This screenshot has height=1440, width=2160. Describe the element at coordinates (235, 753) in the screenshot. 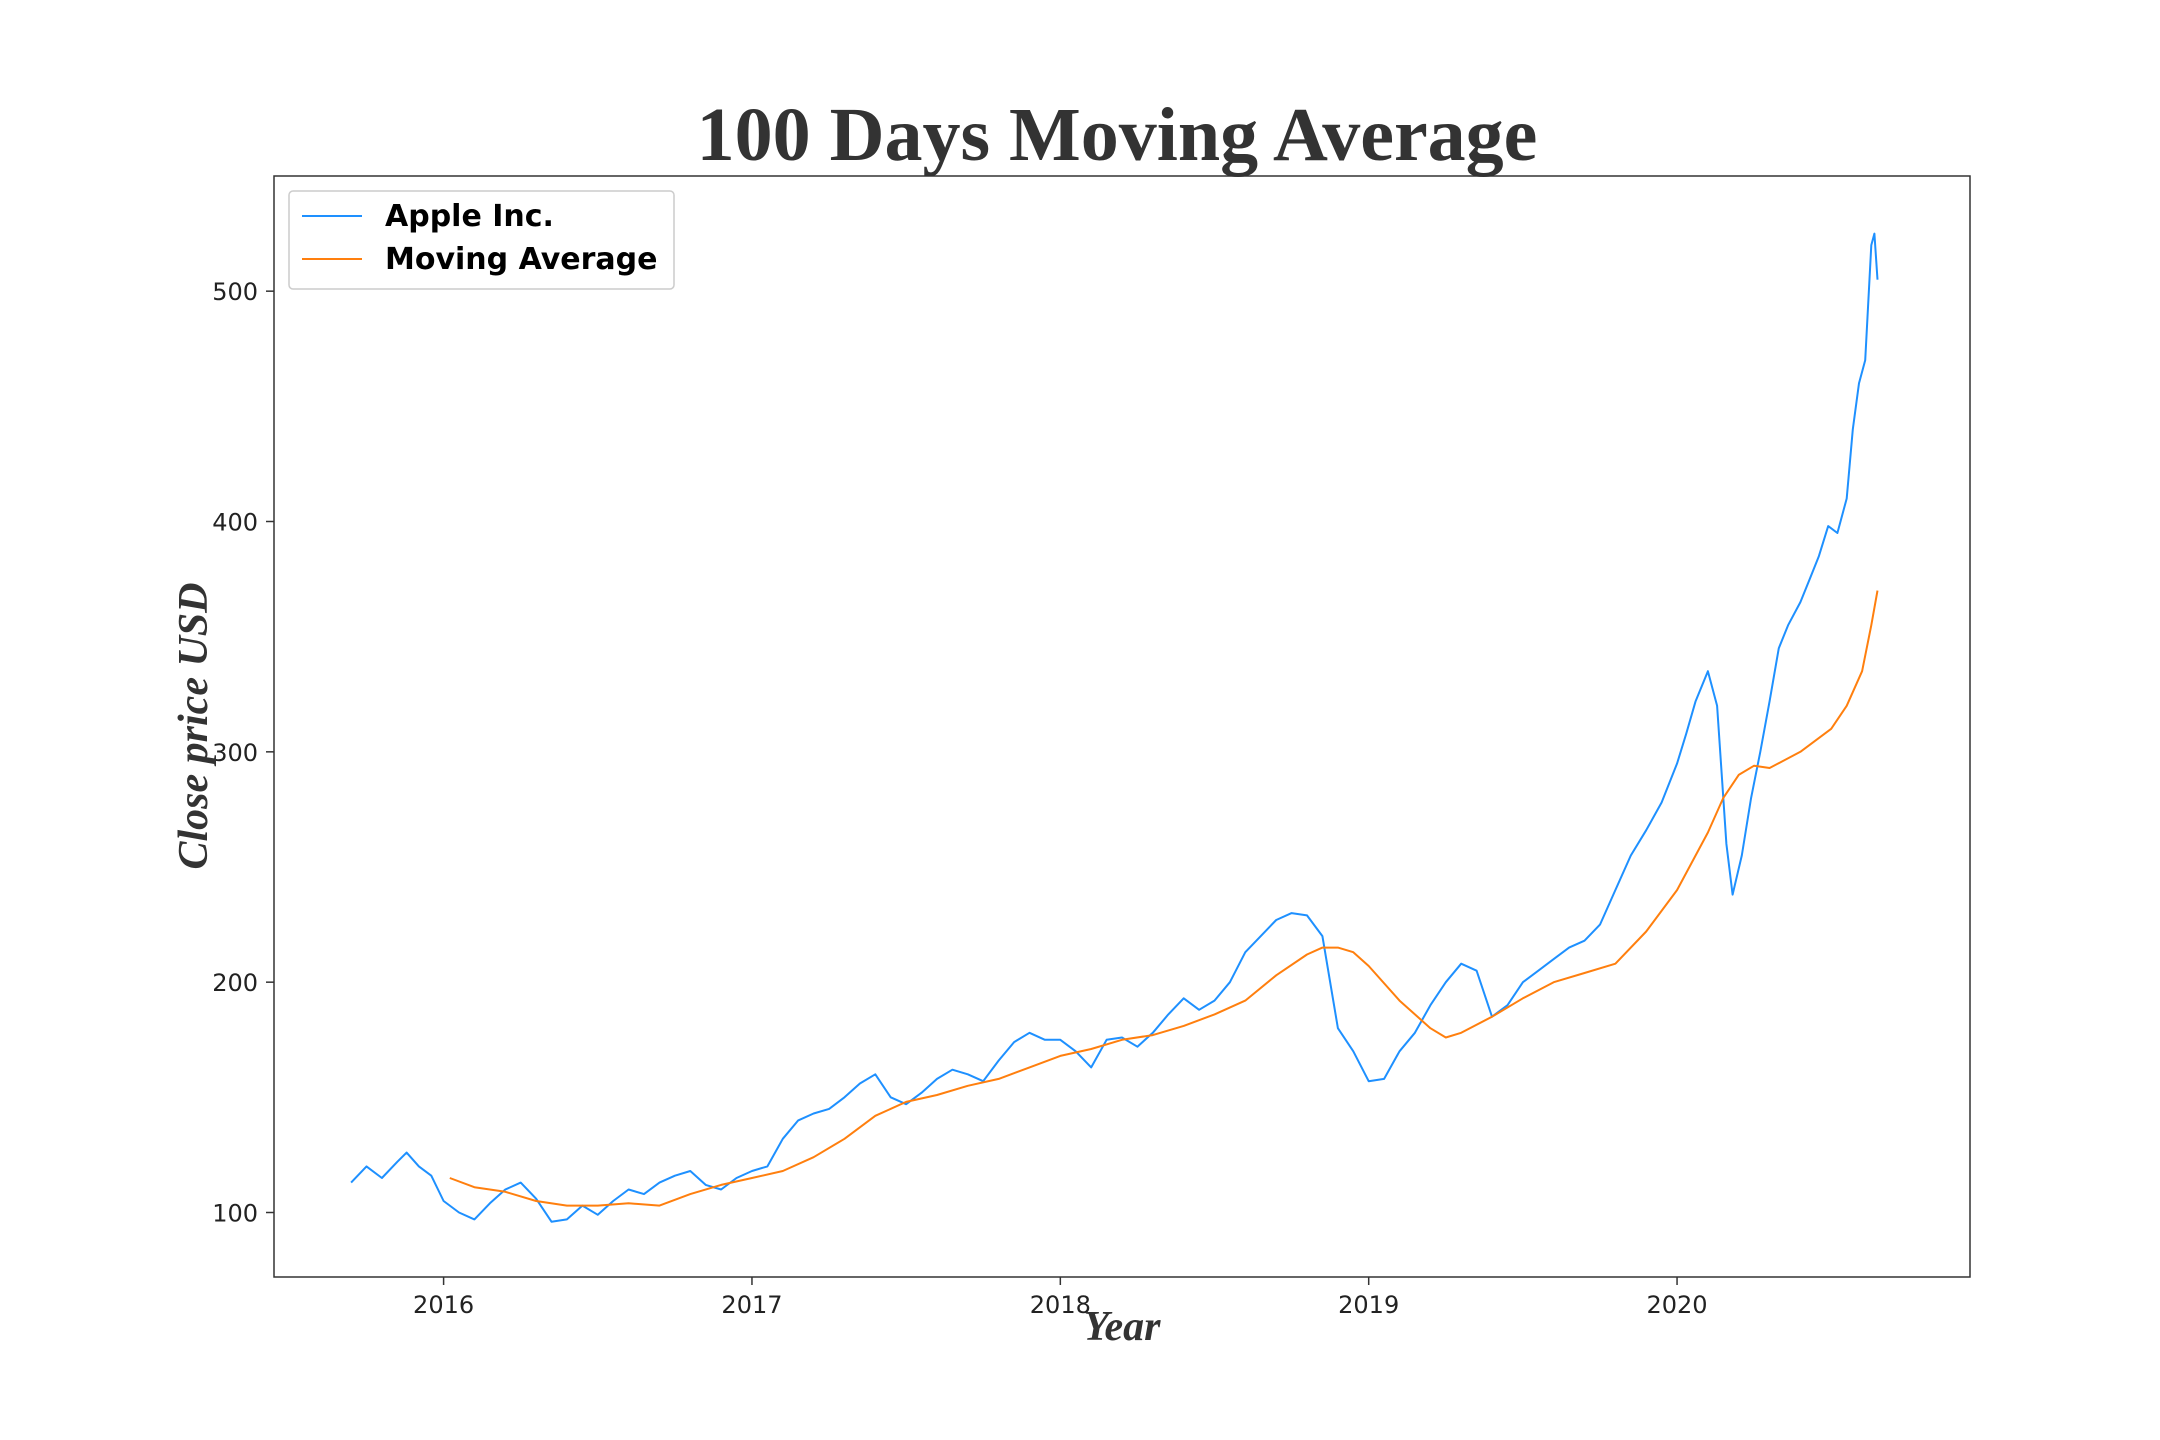

I see `y-tick-label: 300` at that location.